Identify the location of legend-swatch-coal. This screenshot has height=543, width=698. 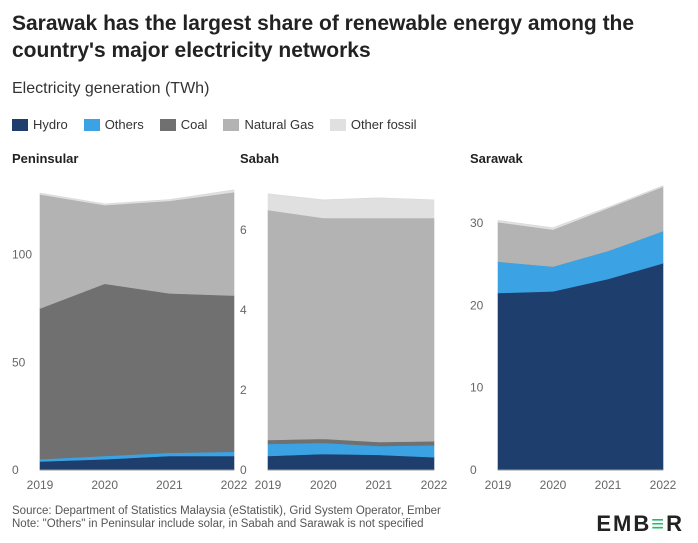
(167, 124).